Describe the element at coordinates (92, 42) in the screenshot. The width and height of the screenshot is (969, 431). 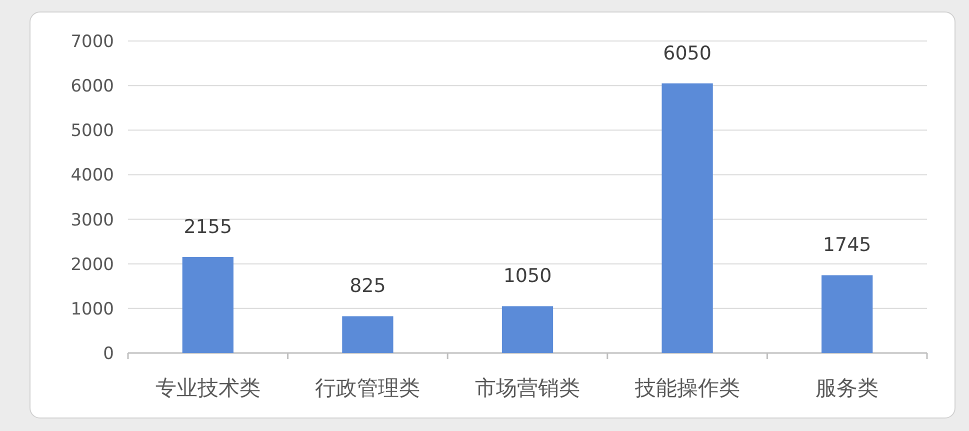
I see `y-tick-label: 7000` at that location.